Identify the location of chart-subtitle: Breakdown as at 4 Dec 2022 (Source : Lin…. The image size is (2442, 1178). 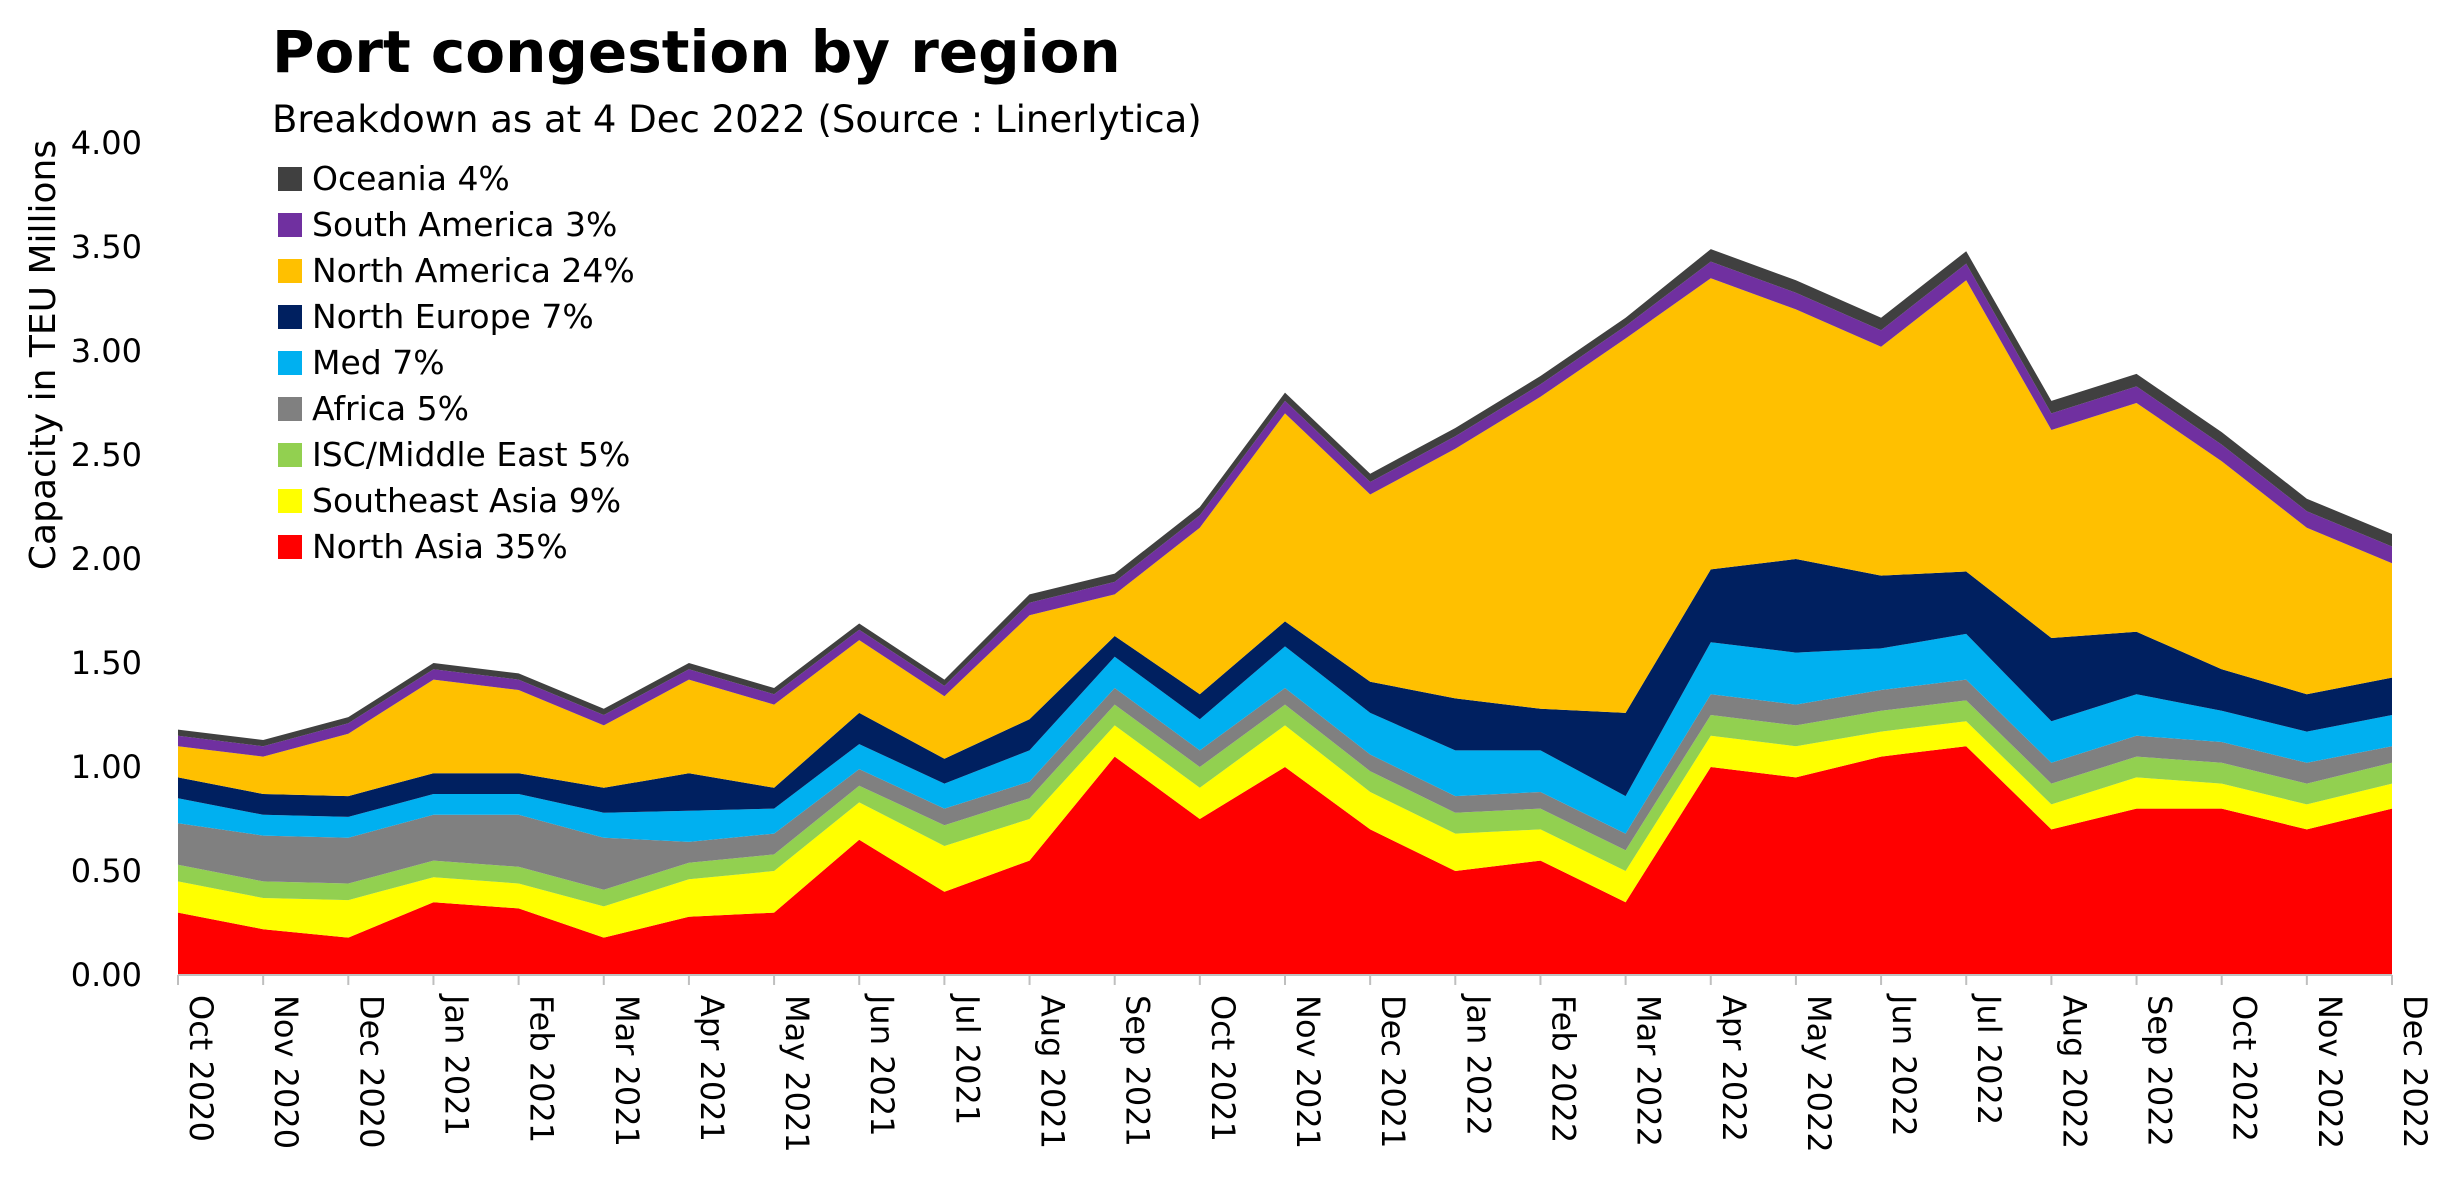
(737, 119).